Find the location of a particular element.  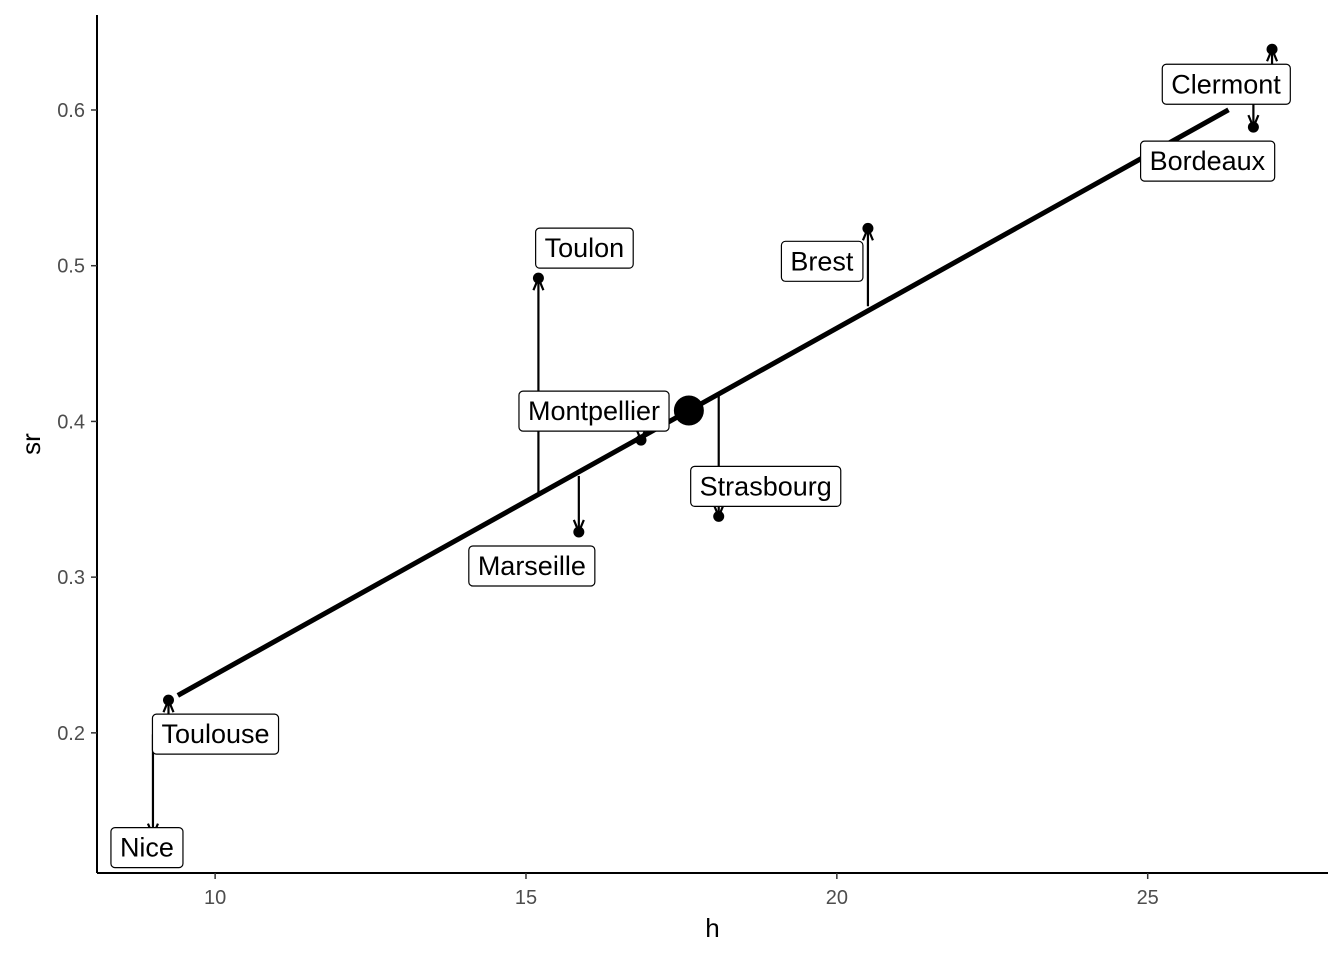

residual-arrow-marseille is located at coordinates (578, 505).